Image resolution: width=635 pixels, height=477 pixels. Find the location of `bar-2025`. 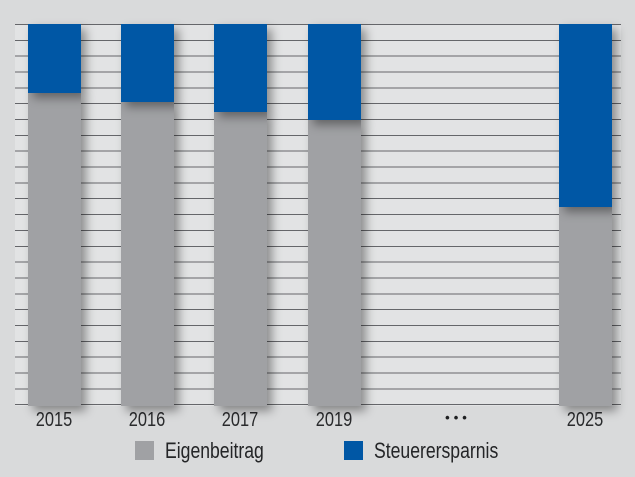

bar-2025 is located at coordinates (585, 215).